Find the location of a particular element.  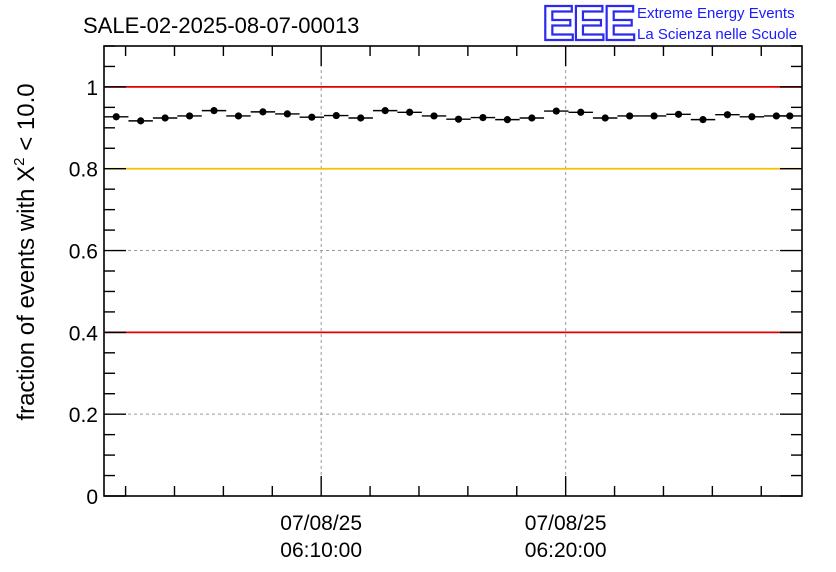

data-points is located at coordinates (453, 116).